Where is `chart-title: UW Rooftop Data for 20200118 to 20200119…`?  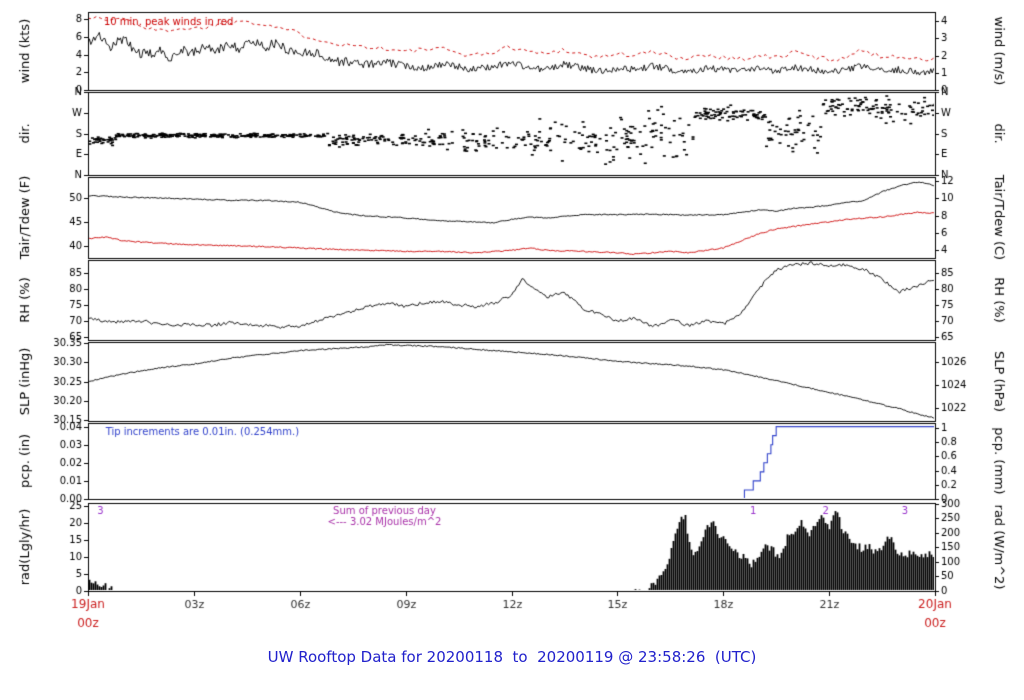
chart-title: UW Rooftop Data for 20200118 to 20200119… is located at coordinates (512, 657).